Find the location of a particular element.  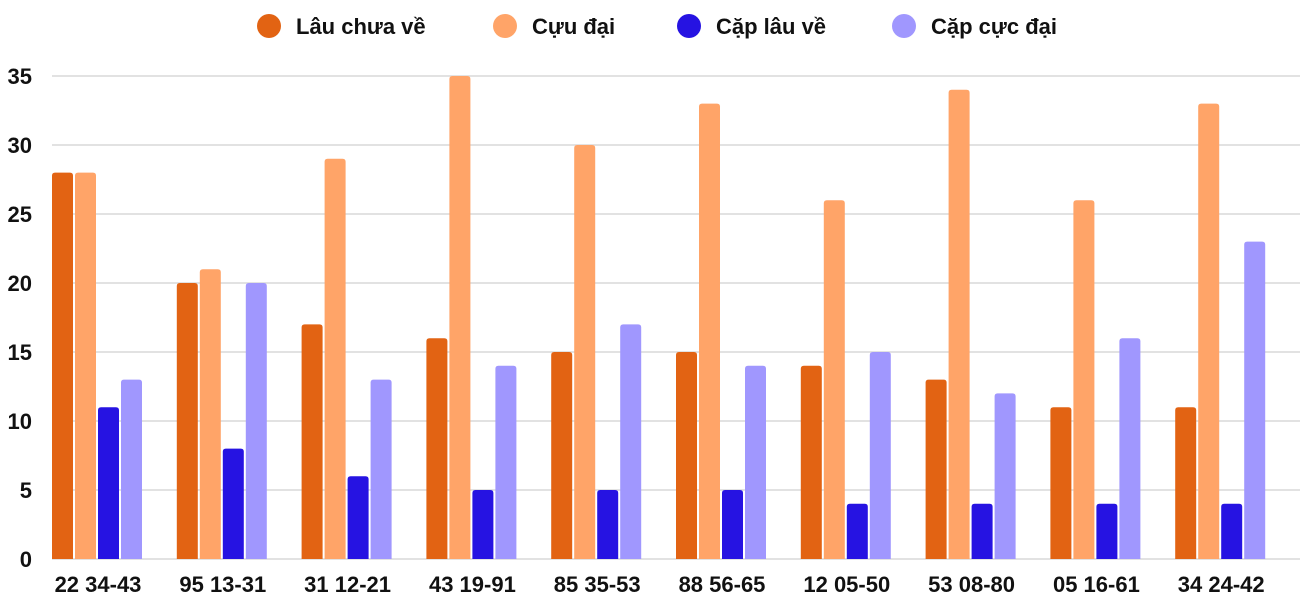

x-tick-label: 22 34-43 is located at coordinates (98, 584).